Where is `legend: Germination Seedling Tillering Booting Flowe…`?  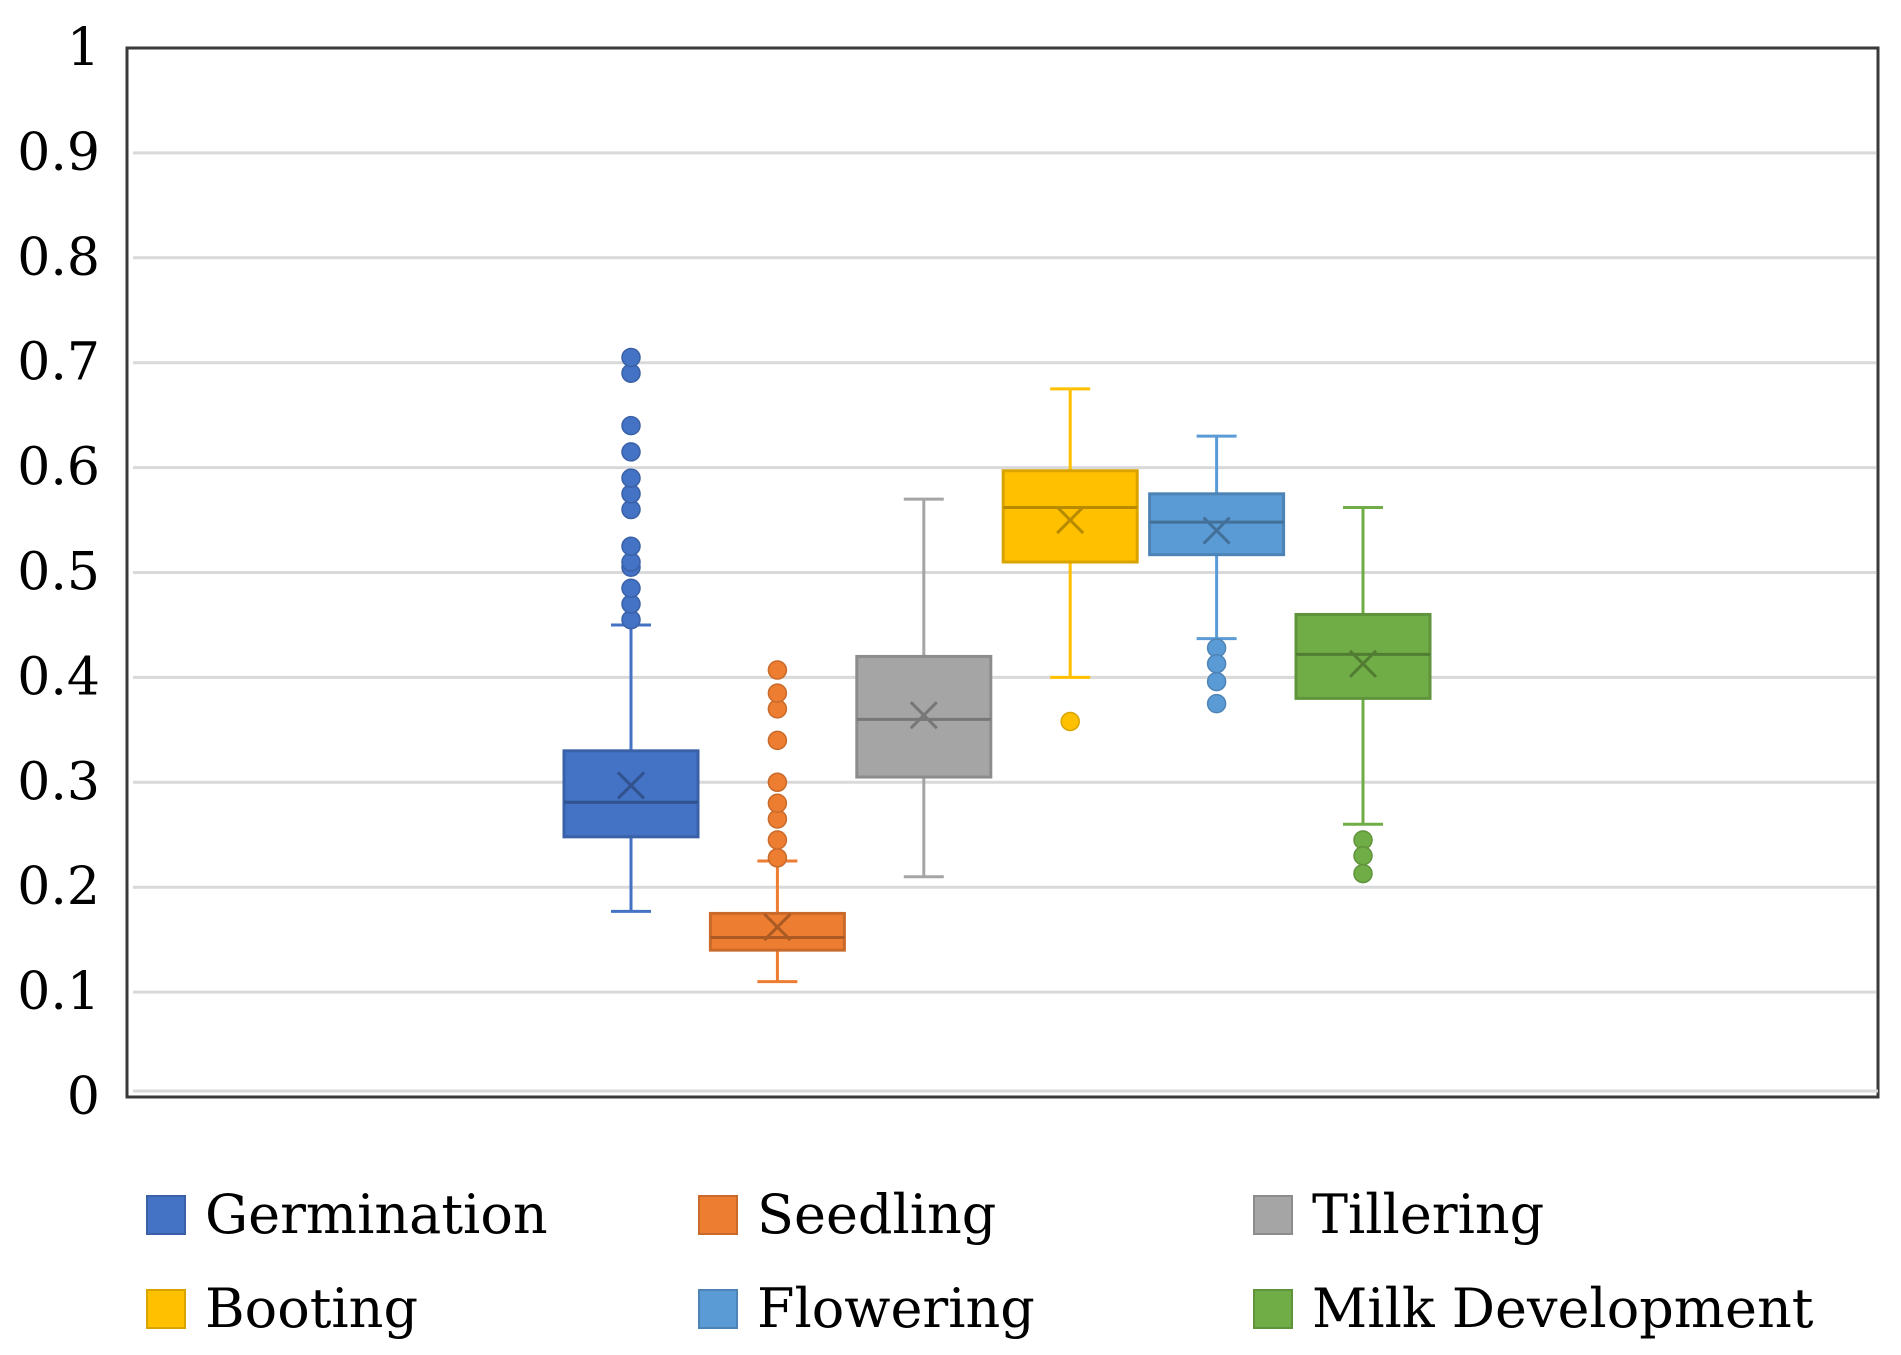 legend: Germination Seedling Tillering Booting Flowe… is located at coordinates (980, 1261).